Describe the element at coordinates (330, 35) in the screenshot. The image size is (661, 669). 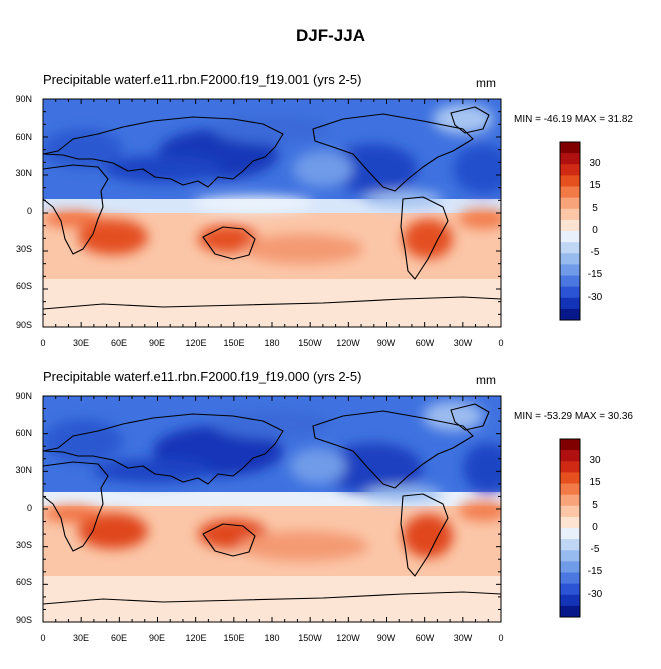
I see `page-title: DJF-JJA` at that location.